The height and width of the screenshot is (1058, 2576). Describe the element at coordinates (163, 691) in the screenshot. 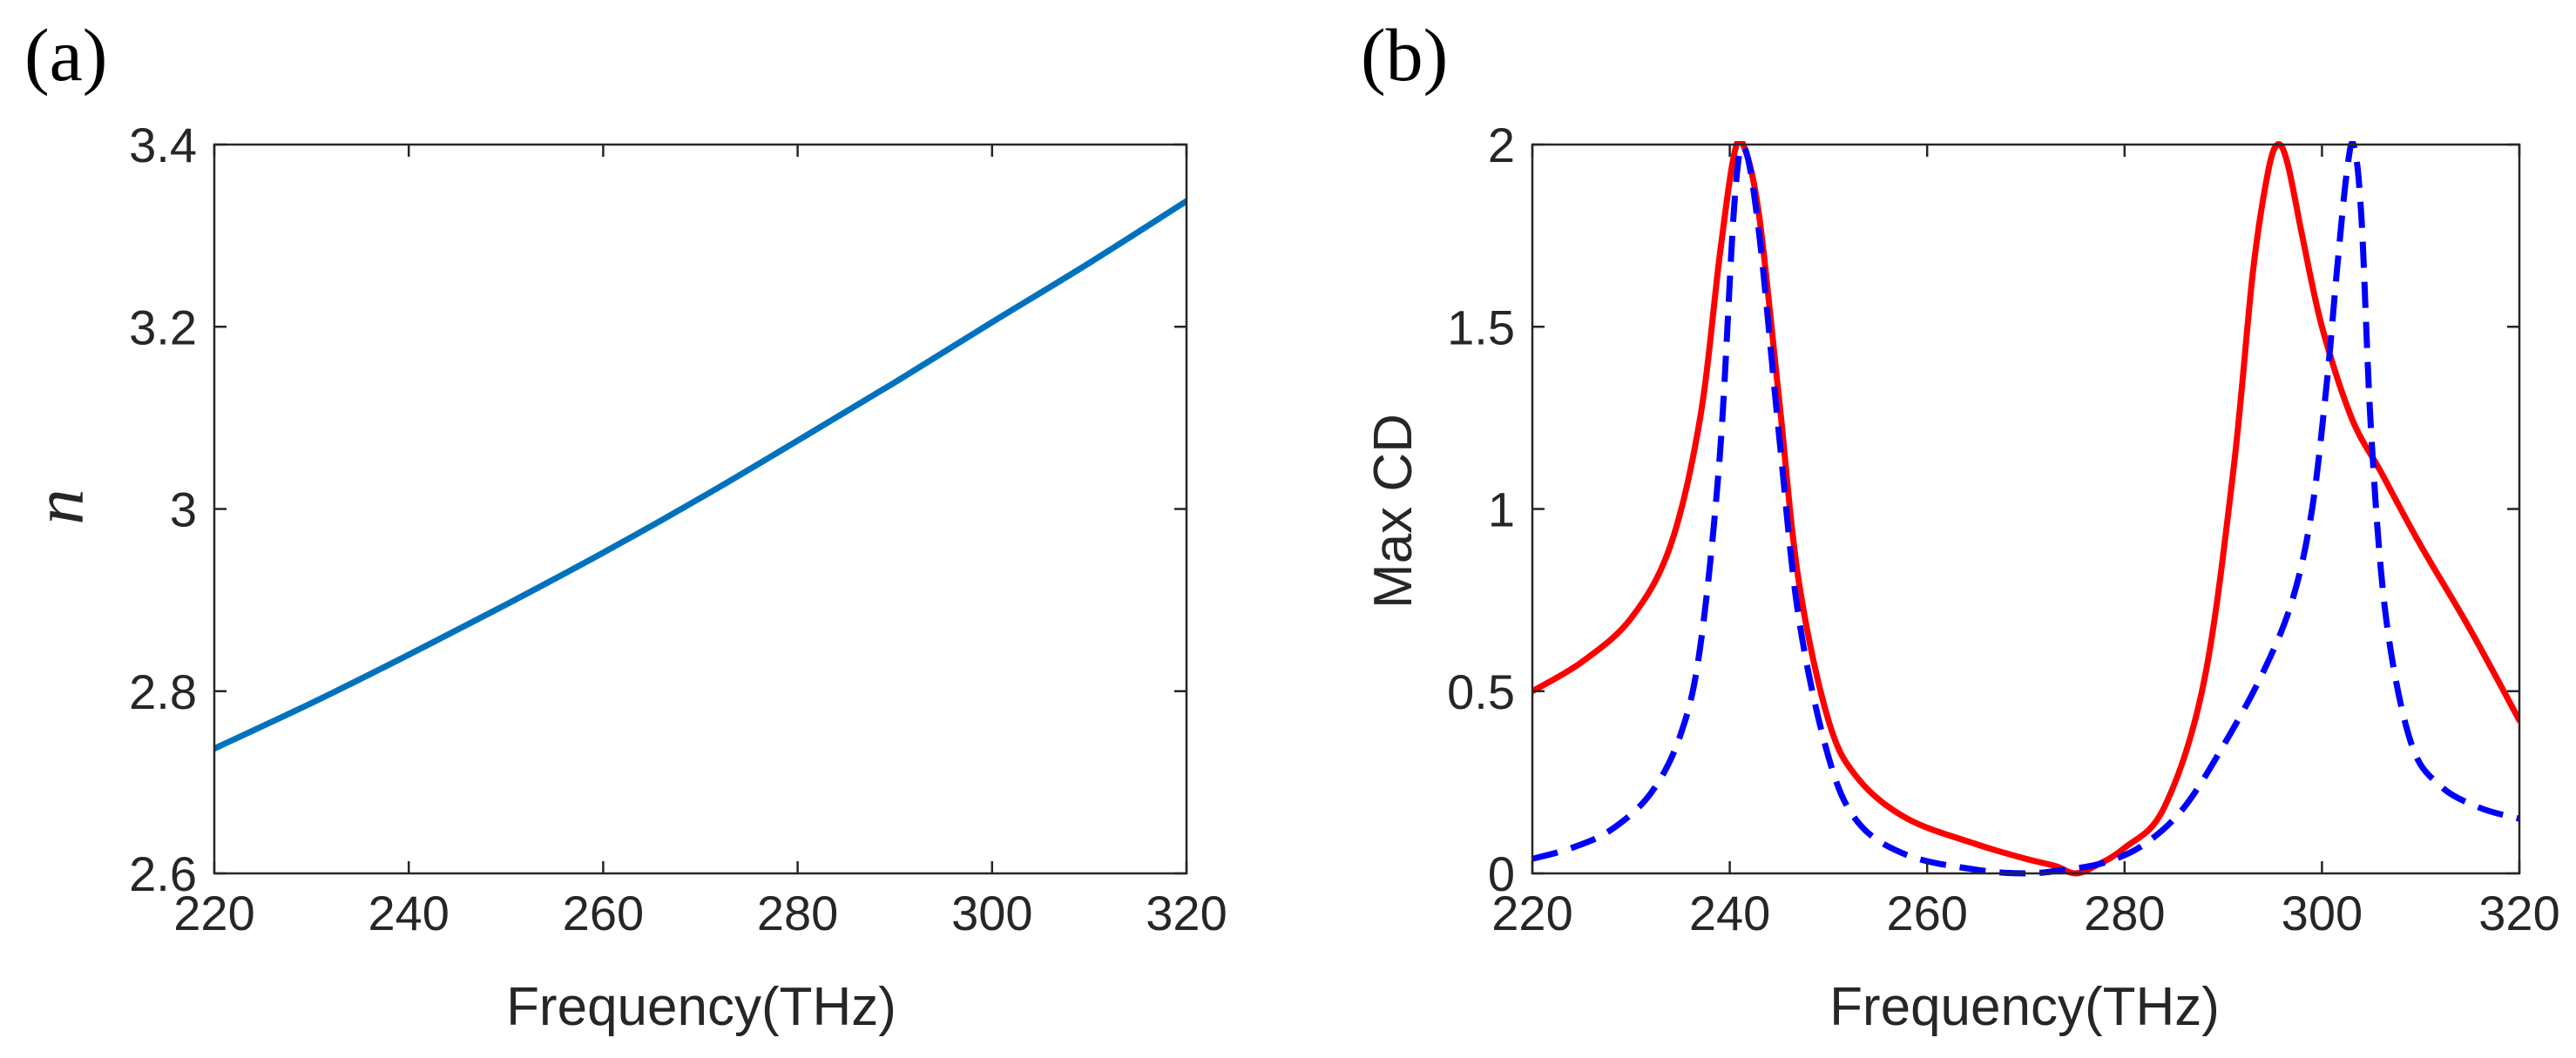

I see `panel-a-ytick-label: 2.8` at that location.